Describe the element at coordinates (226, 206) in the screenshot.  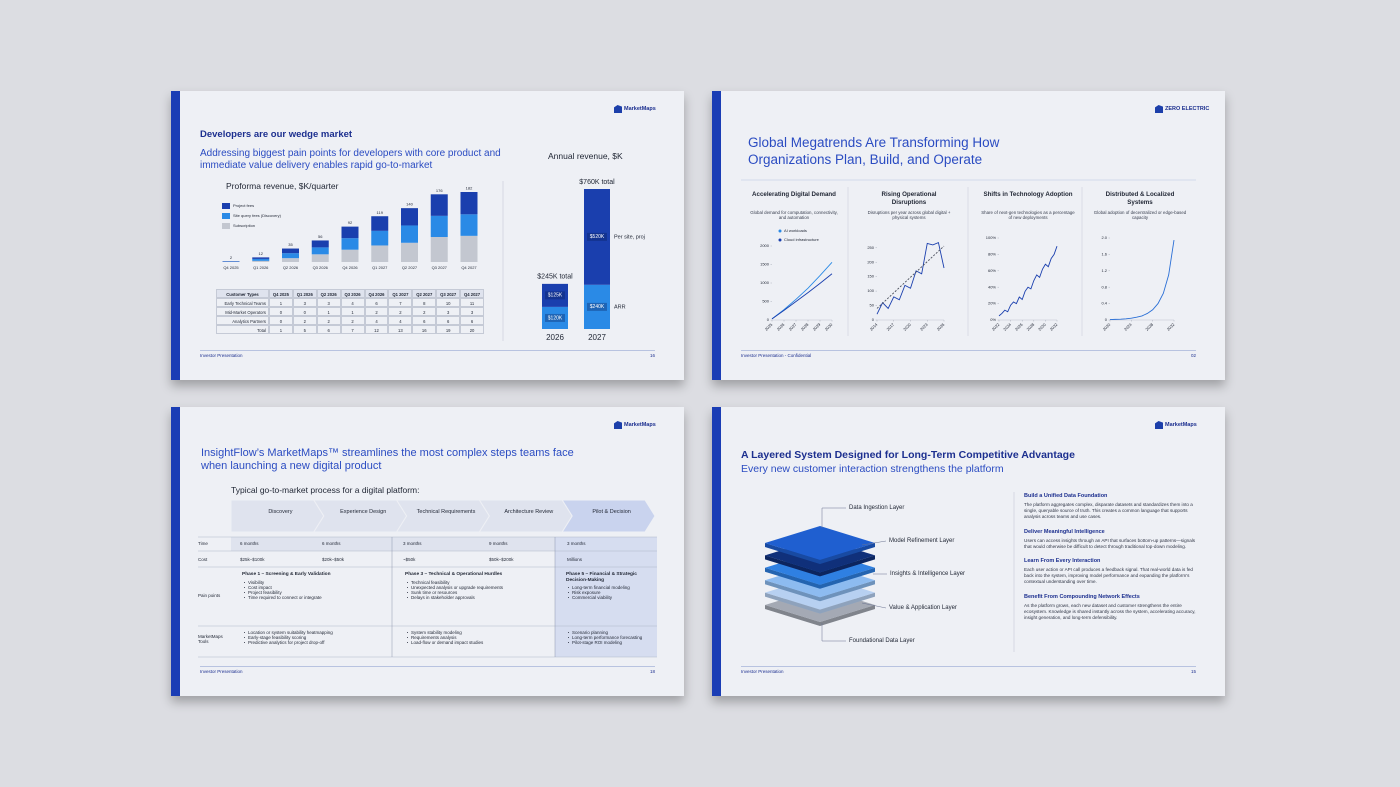
I see `legend-swatch` at that location.